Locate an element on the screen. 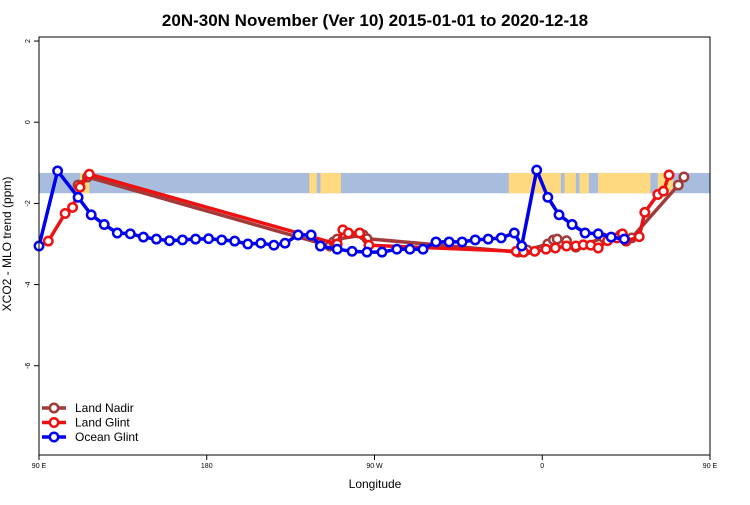  x-axis-label: Longitude is located at coordinates (375, 484).